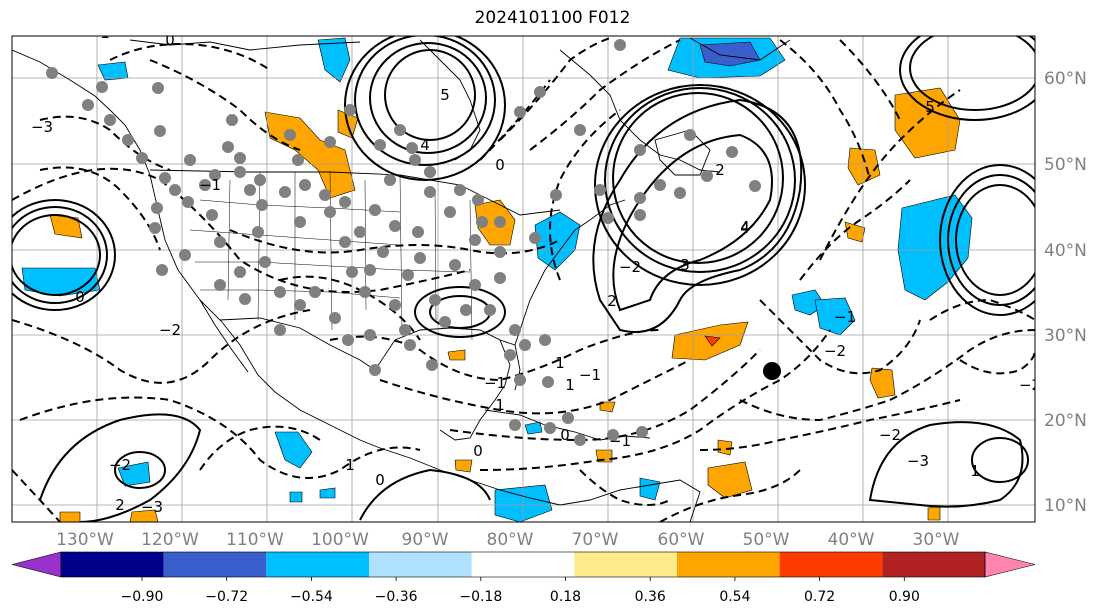  I want to click on shade-orange-gulf, so click(456, 355).